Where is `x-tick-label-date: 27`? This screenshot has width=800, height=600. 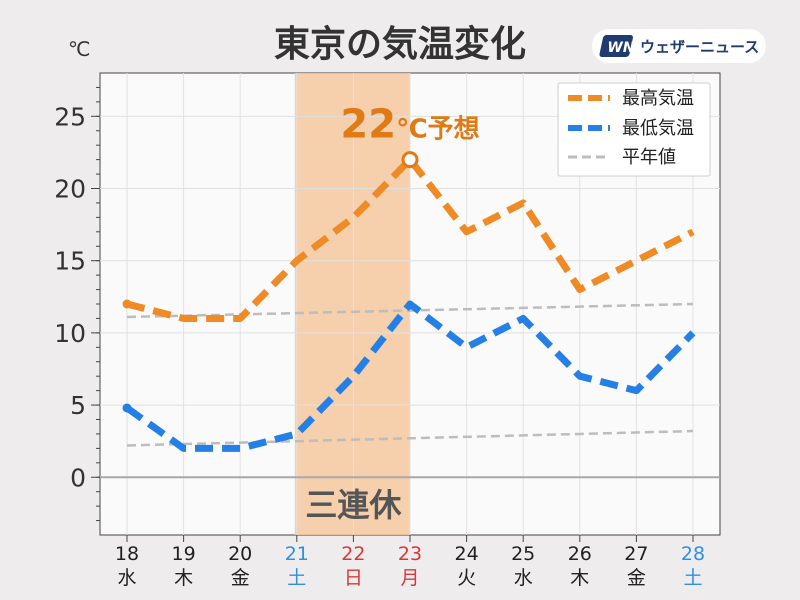 x-tick-label-date: 27 is located at coordinates (636, 554).